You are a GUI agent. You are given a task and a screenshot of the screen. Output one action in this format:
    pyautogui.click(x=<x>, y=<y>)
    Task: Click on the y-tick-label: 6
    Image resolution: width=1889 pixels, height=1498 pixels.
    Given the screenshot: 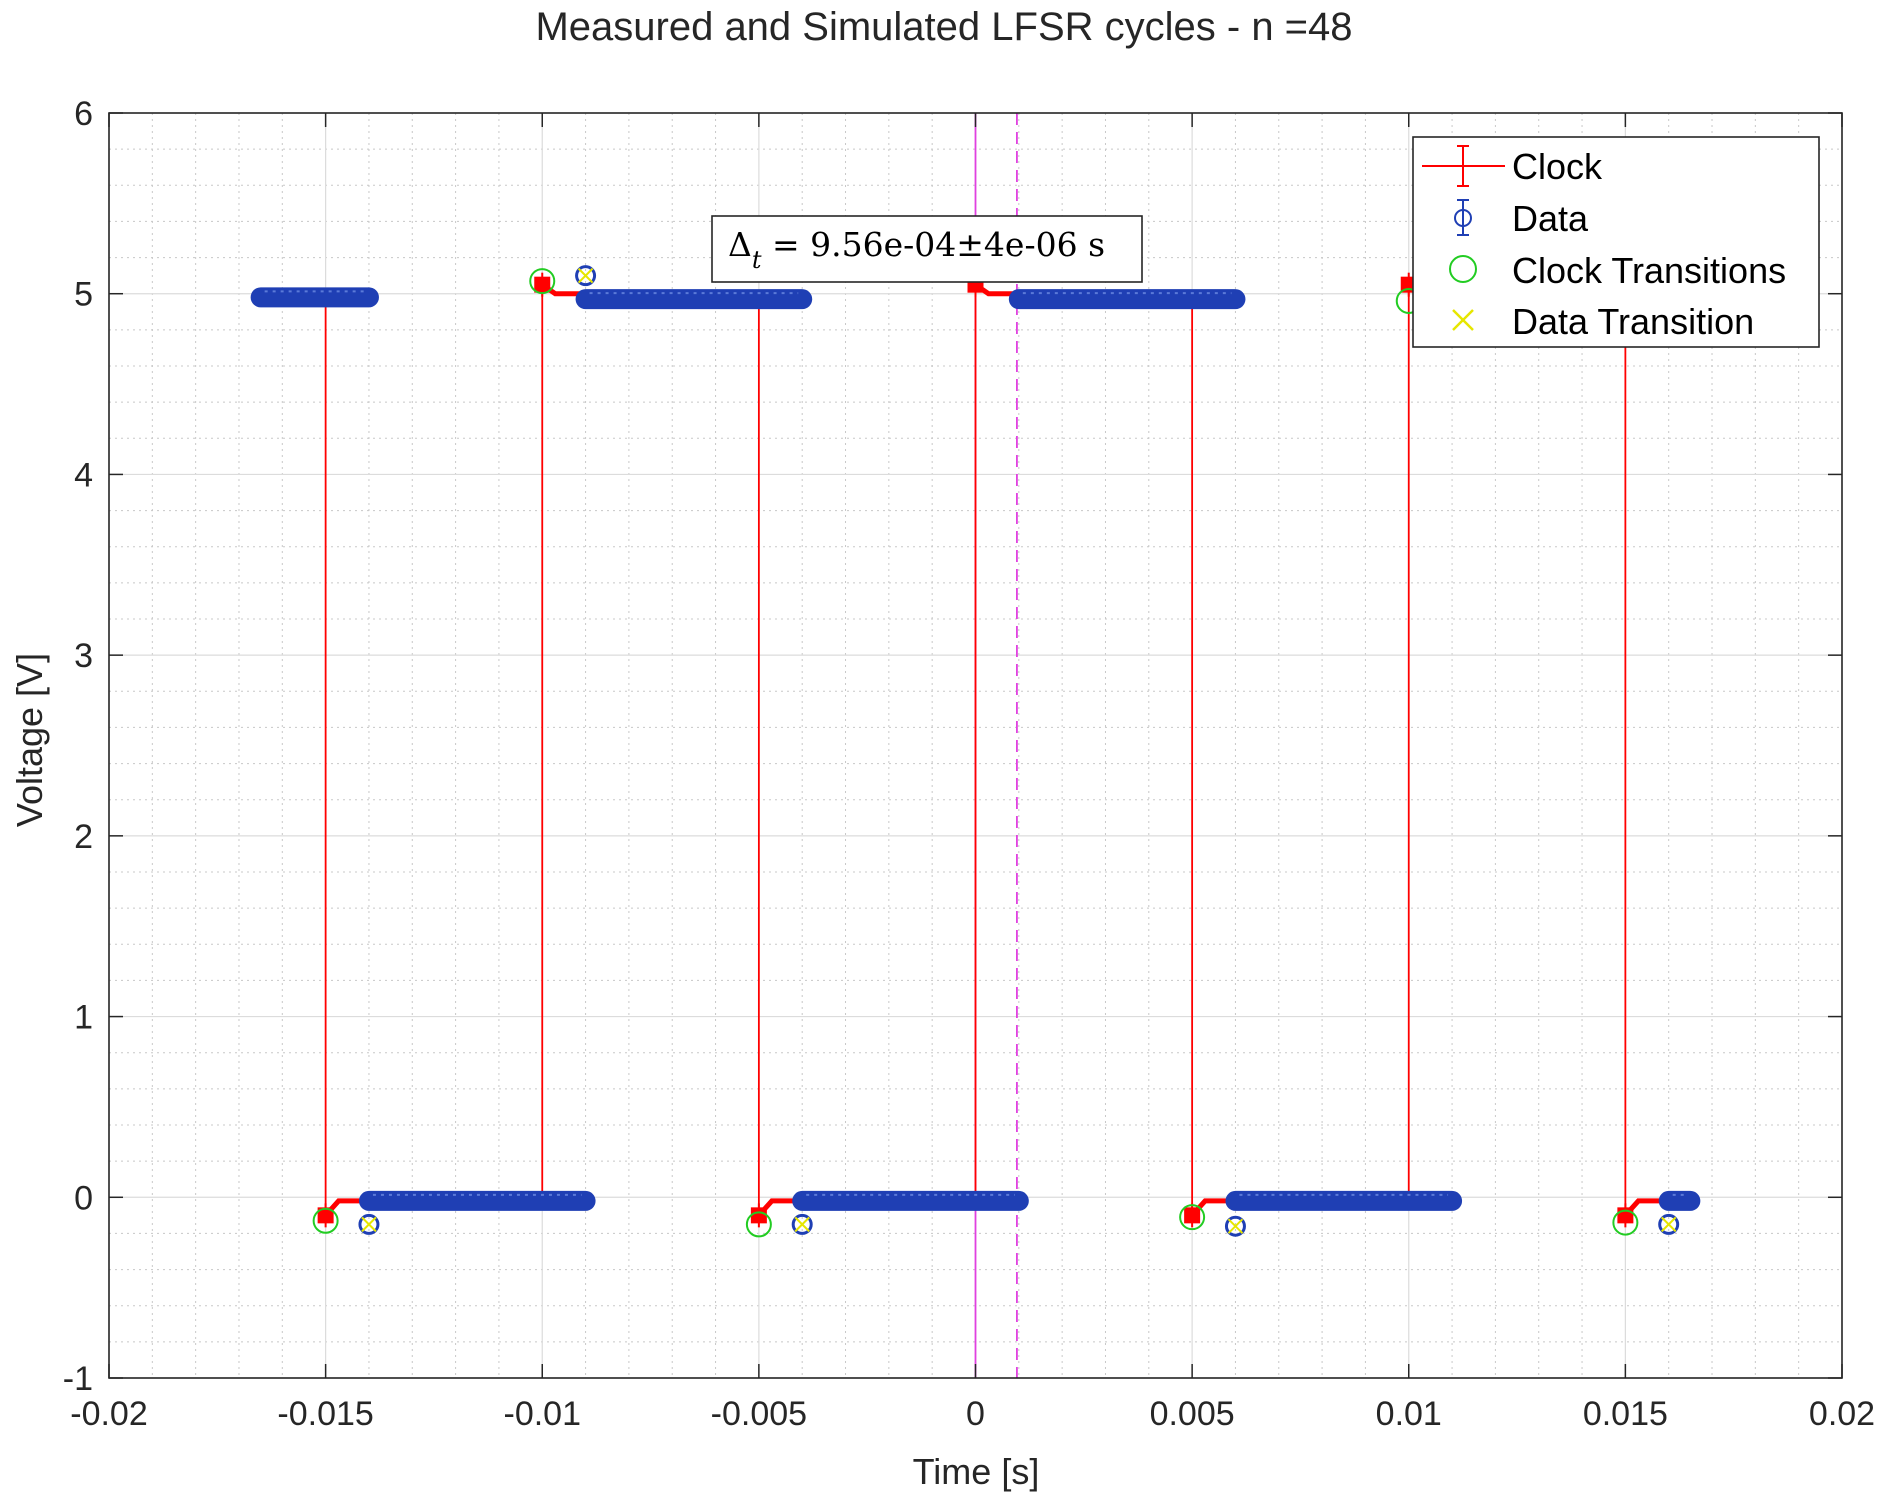 What is the action you would take?
    pyautogui.click(x=83, y=114)
    